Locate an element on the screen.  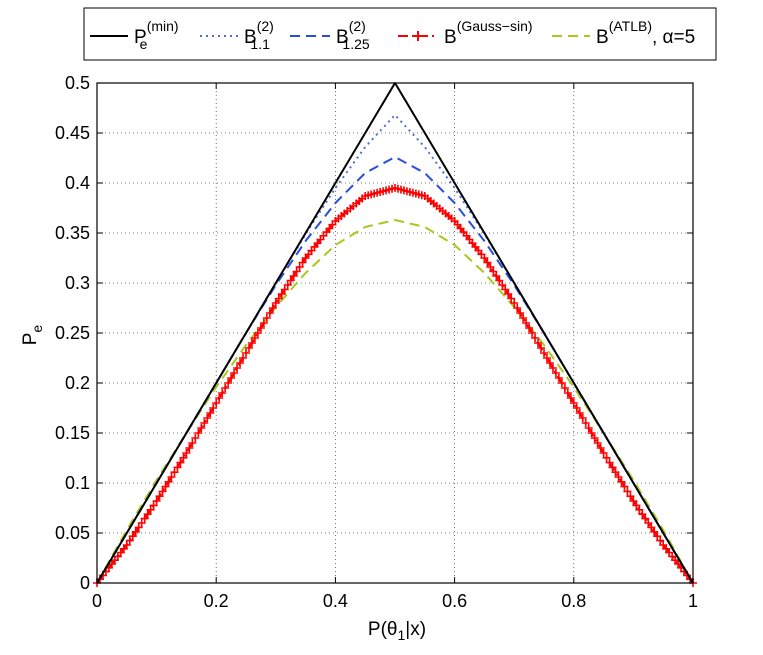
y-axis-label: Pe is located at coordinates (32, 335).